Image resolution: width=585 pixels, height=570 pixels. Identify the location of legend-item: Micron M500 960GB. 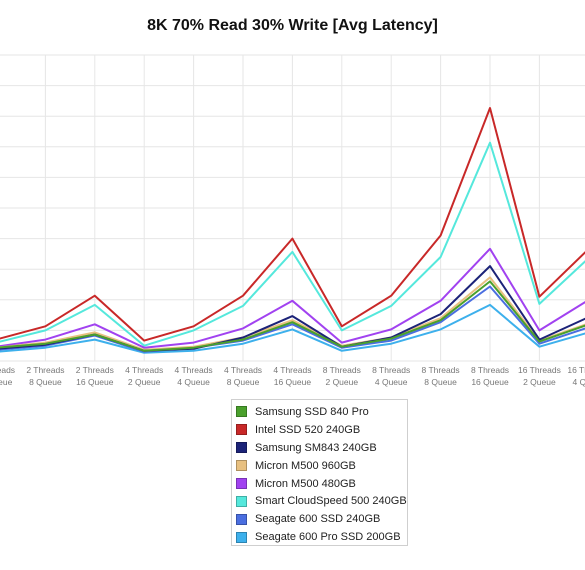
(321, 466).